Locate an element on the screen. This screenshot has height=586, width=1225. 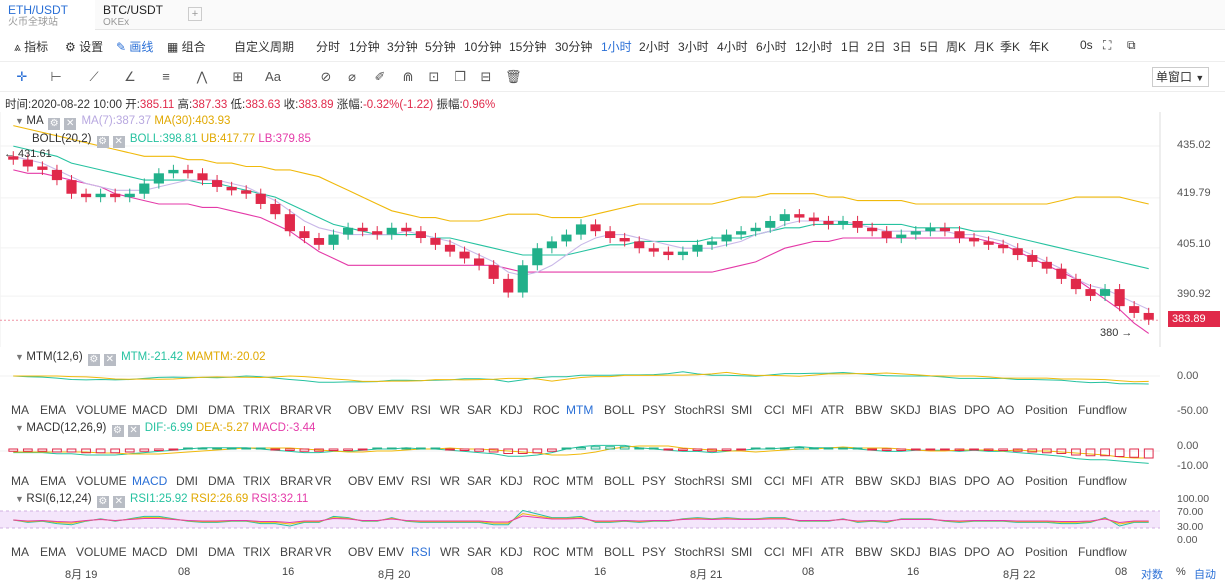
period-14: 2日 is located at coordinates (876, 47).